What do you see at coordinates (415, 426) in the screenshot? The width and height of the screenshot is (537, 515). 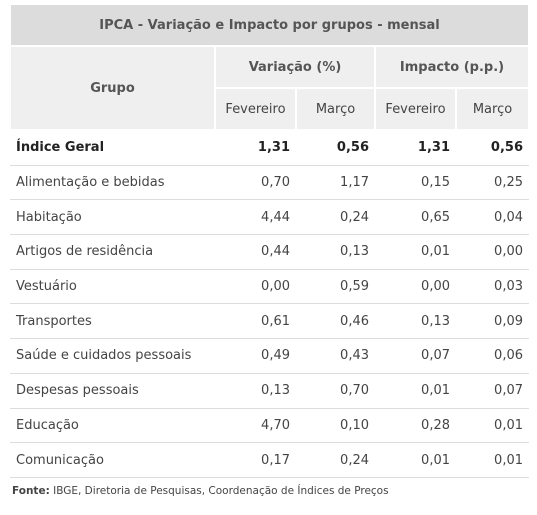 I see `cell-value: 0,28` at bounding box center [415, 426].